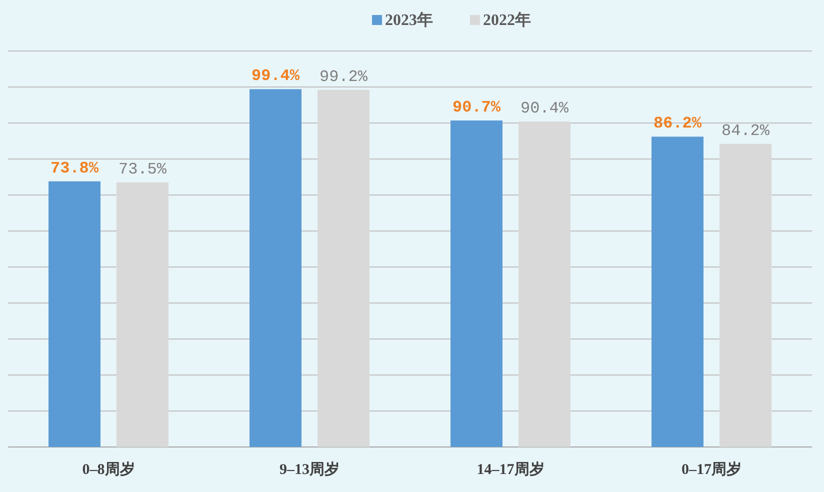 This screenshot has width=824, height=492. I want to click on data-label: 73.8%, so click(74, 168).